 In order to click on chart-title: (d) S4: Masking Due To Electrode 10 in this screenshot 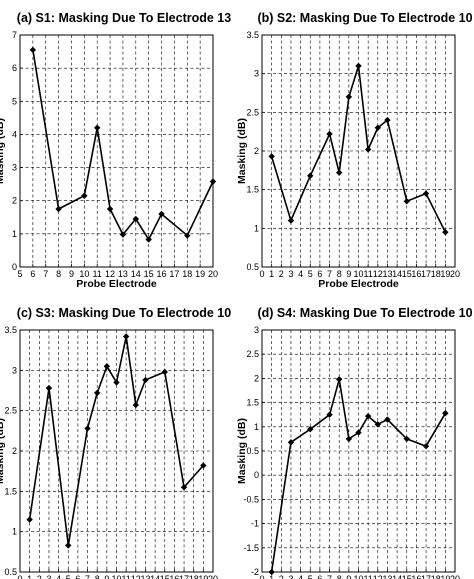, I will do `click(364, 313)`.